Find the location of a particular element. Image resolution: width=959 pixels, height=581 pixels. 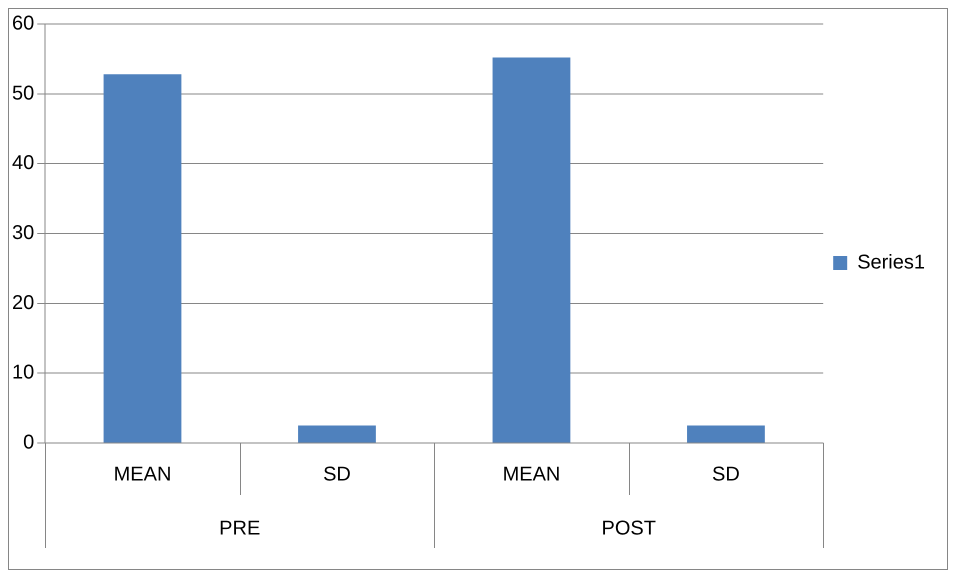

text: POST is located at coordinates (628, 529).